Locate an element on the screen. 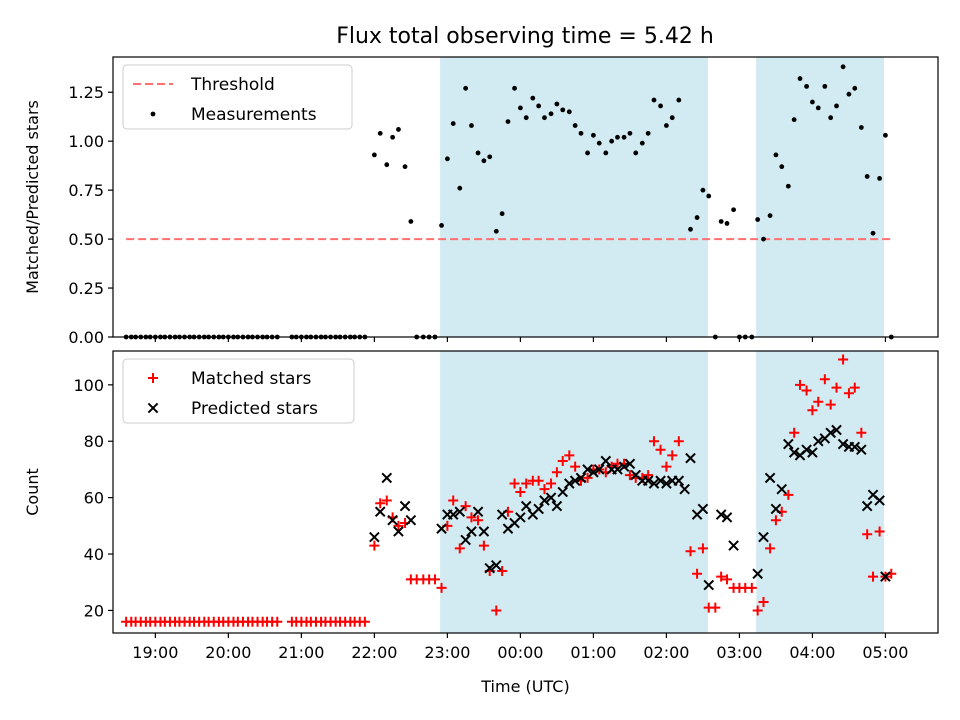 This screenshot has height=720, width=960. y-tick-label: 80 is located at coordinates (94, 441).